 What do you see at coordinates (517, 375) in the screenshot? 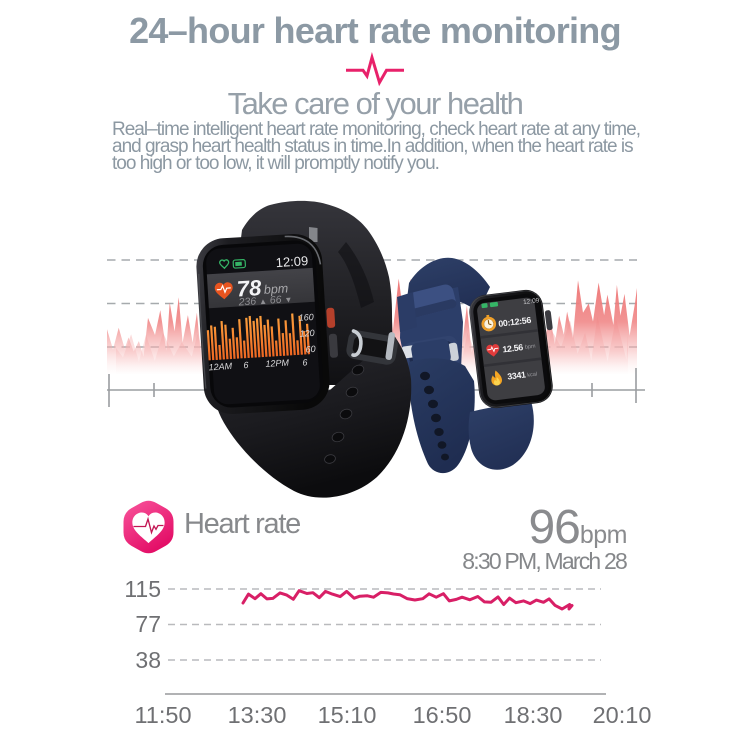
I see `svg-text: 3341` at bounding box center [517, 375].